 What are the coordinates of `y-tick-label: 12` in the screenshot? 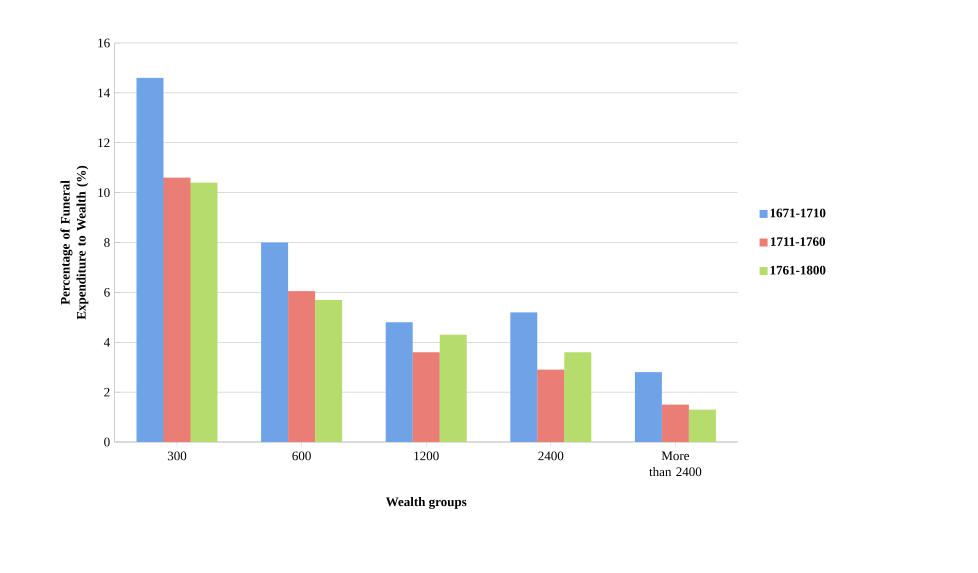 It's located at (104, 143).